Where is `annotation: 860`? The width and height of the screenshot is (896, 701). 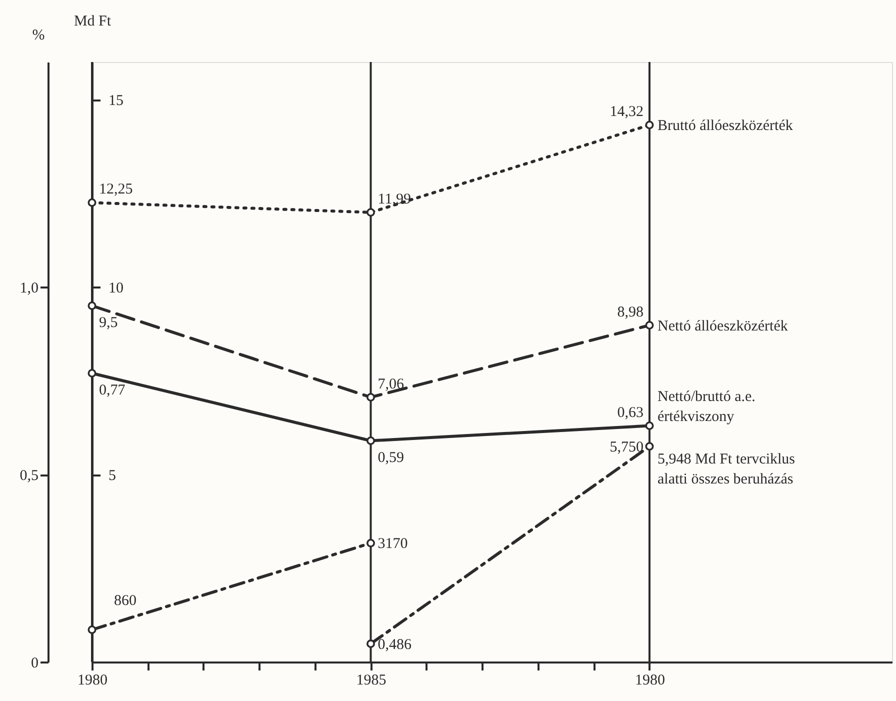
annotation: 860 is located at coordinates (125, 600).